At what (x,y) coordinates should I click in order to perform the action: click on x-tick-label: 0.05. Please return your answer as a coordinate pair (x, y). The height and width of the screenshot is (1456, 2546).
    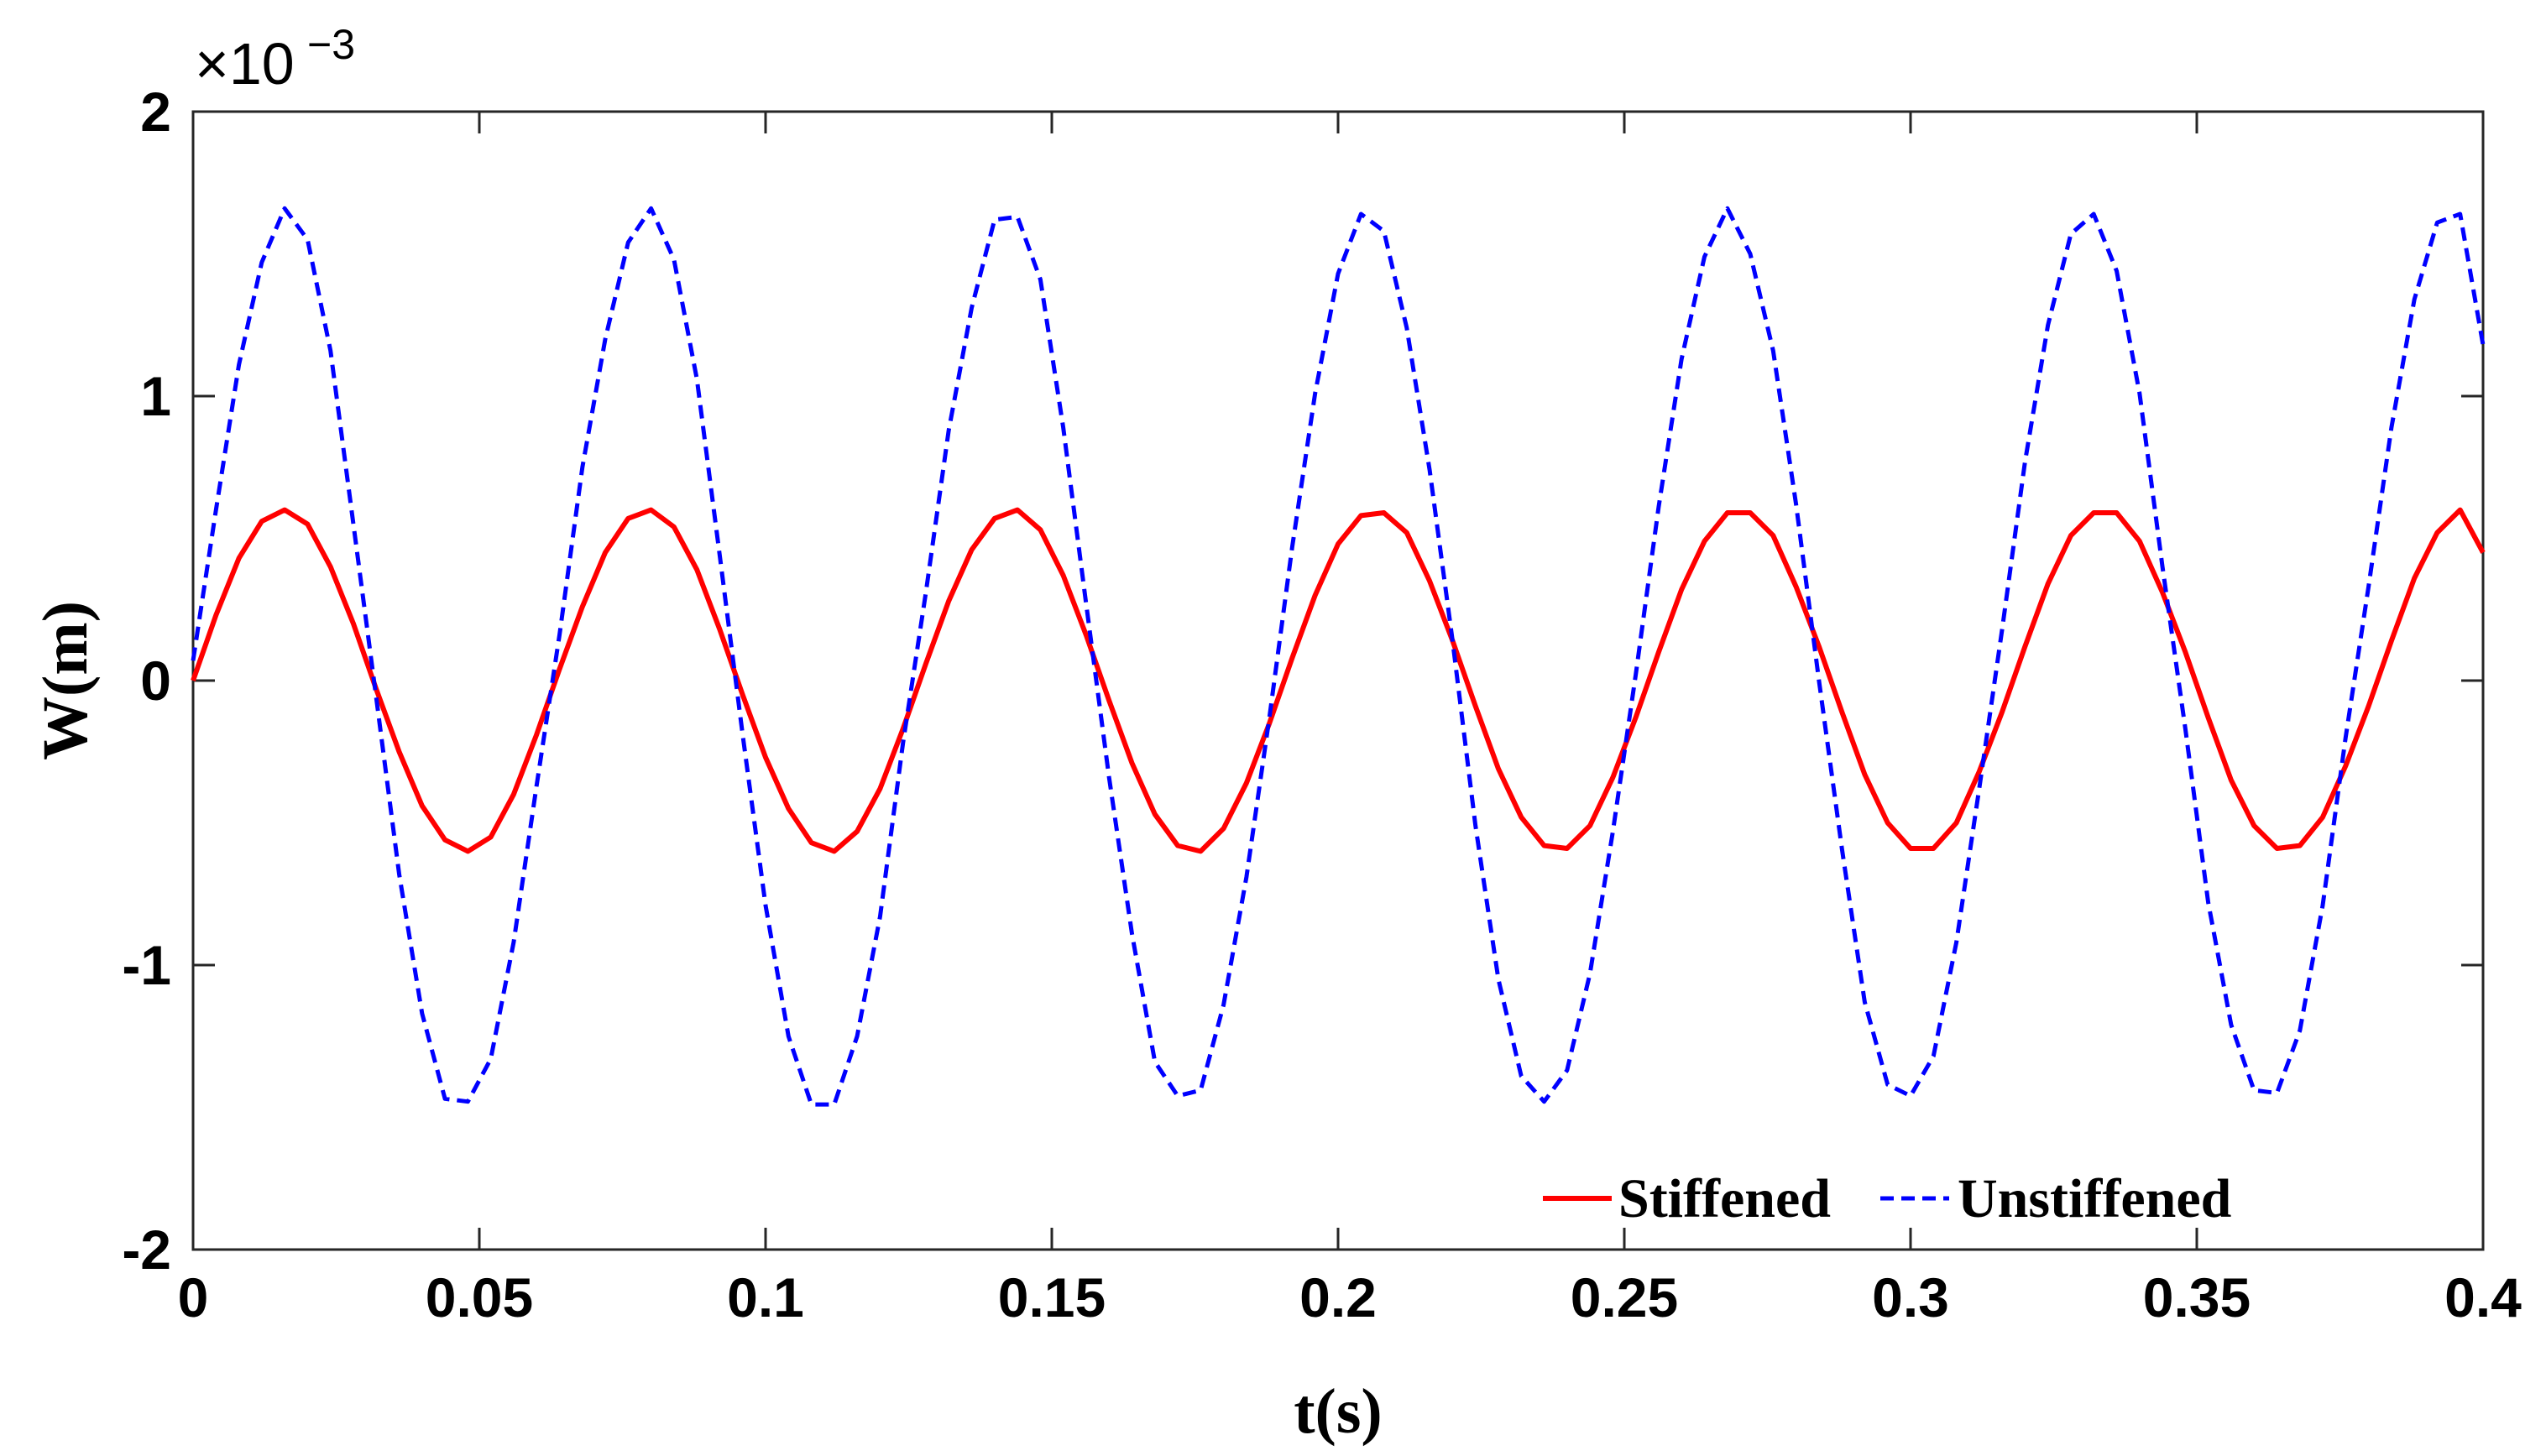
    Looking at the image, I should click on (479, 1297).